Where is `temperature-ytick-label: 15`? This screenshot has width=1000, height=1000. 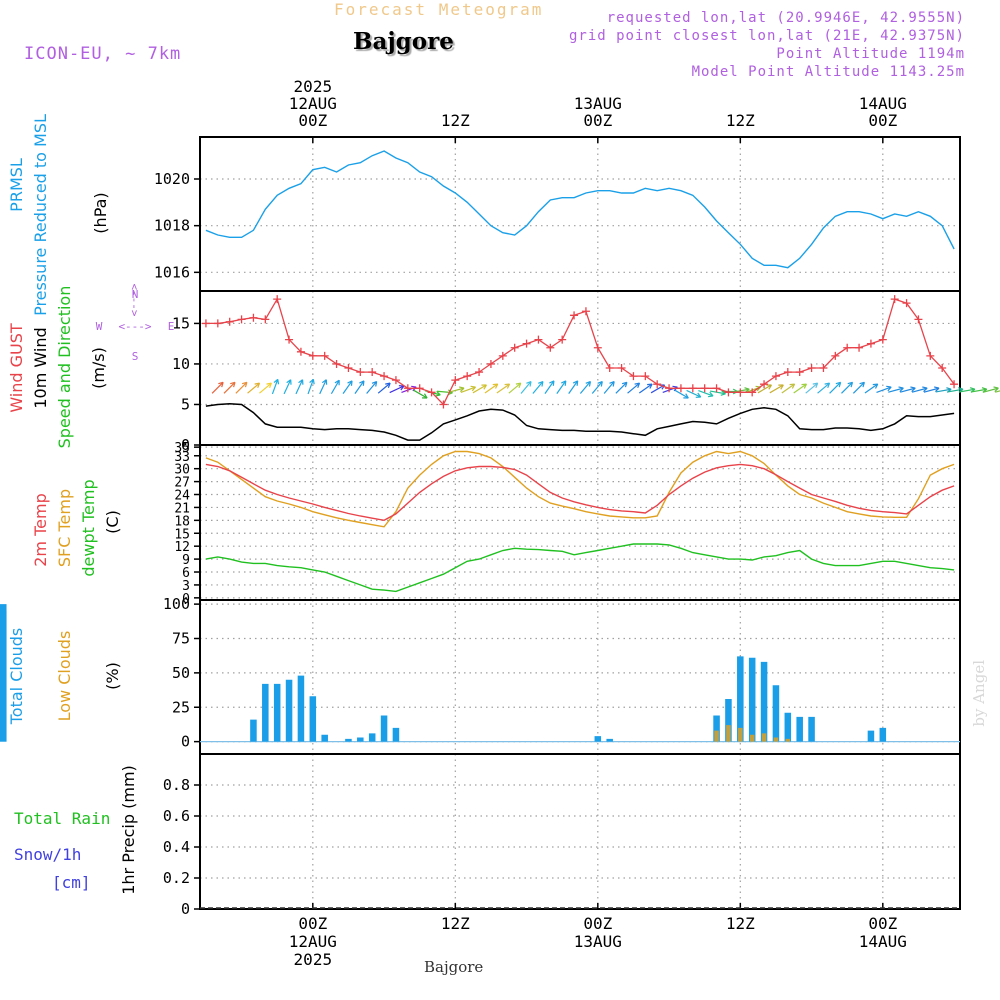
temperature-ytick-label: 15 is located at coordinates (182, 534).